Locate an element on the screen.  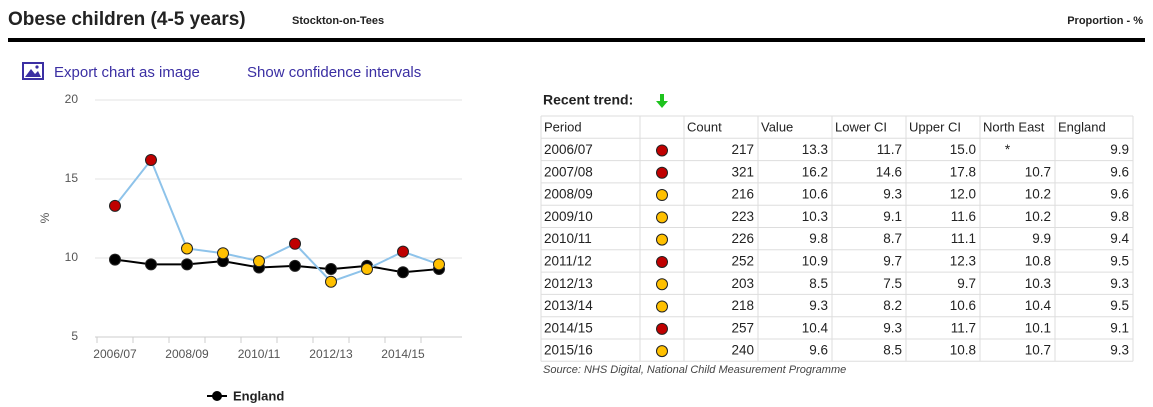
cell: 240 is located at coordinates (742, 350).